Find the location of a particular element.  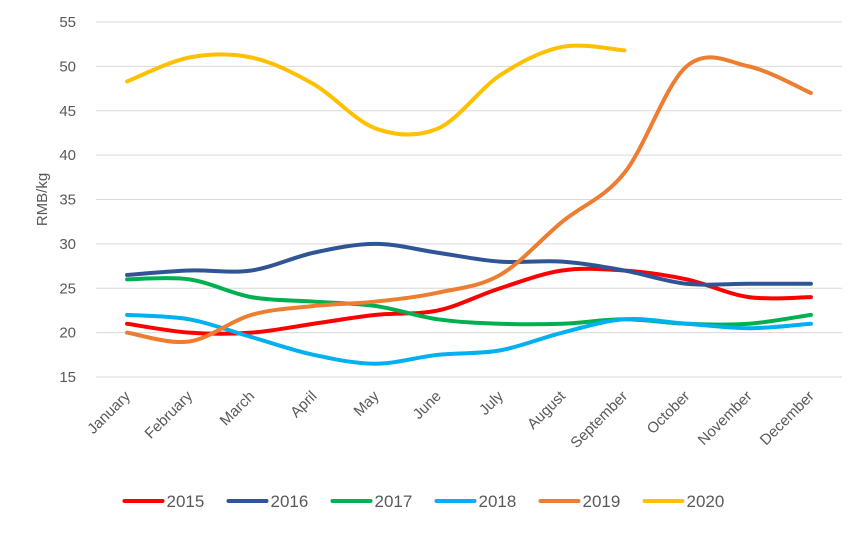

y-axis: 15 20 25 30 35 40 45 50 55 is located at coordinates (67, 200).